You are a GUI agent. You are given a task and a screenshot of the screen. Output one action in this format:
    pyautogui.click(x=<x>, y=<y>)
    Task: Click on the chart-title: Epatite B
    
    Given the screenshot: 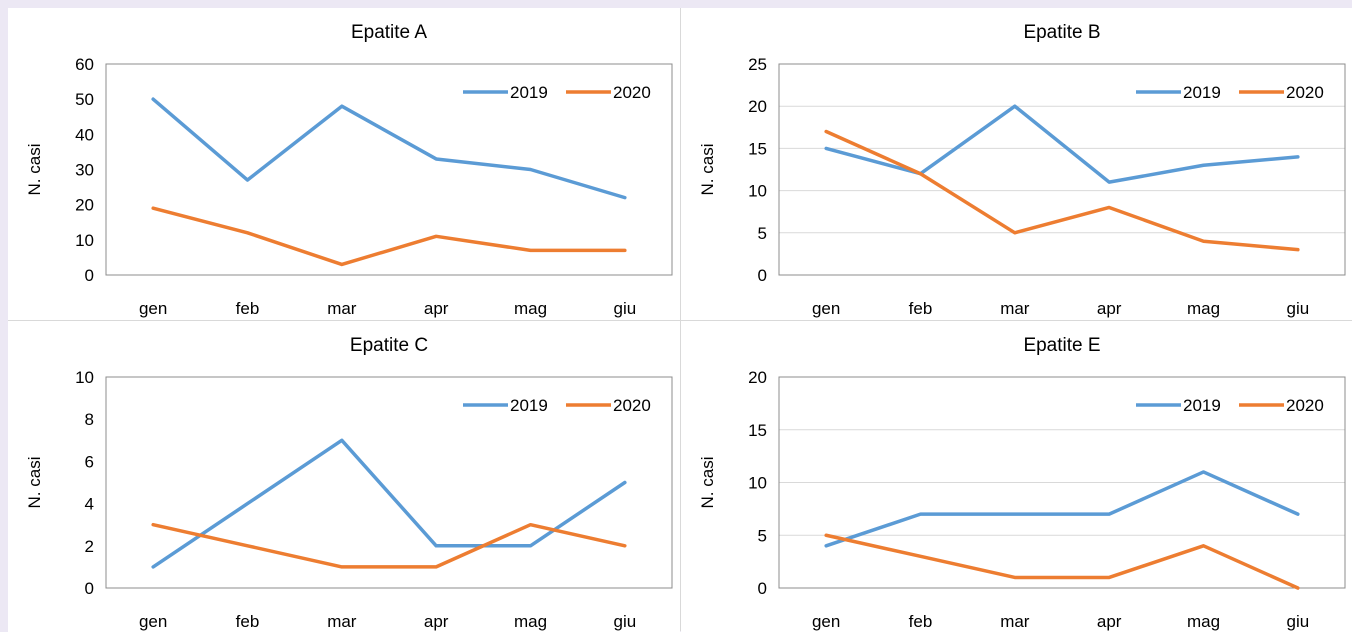 What is the action you would take?
    pyautogui.click(x=1061, y=32)
    